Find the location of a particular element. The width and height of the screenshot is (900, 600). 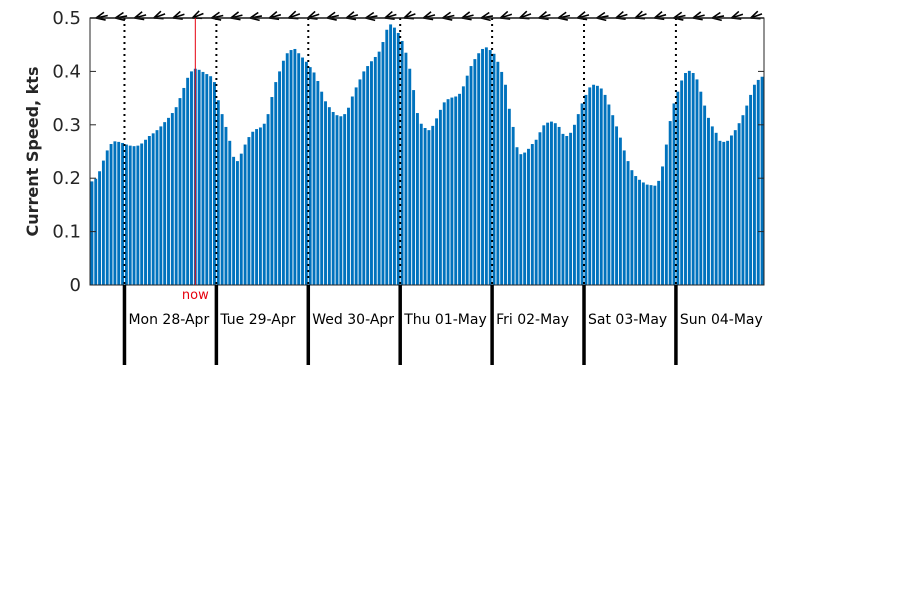

day-label: Mon 28-Apr is located at coordinates (168, 320).